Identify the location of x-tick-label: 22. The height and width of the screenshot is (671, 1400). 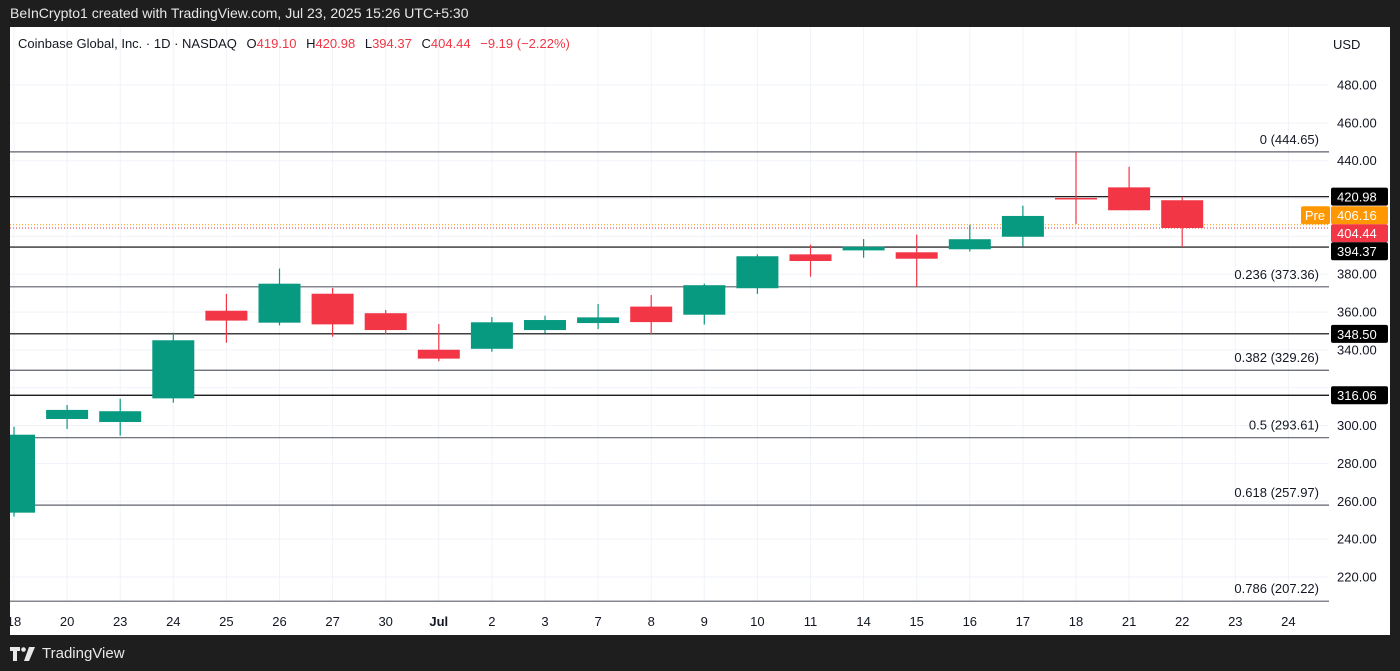
(1182, 621).